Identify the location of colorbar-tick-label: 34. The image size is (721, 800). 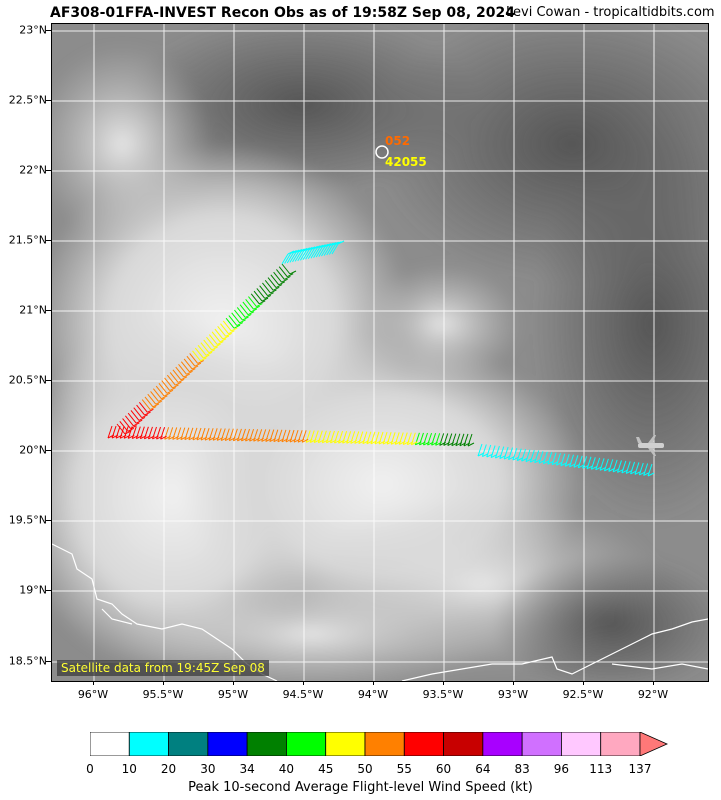
(247, 769).